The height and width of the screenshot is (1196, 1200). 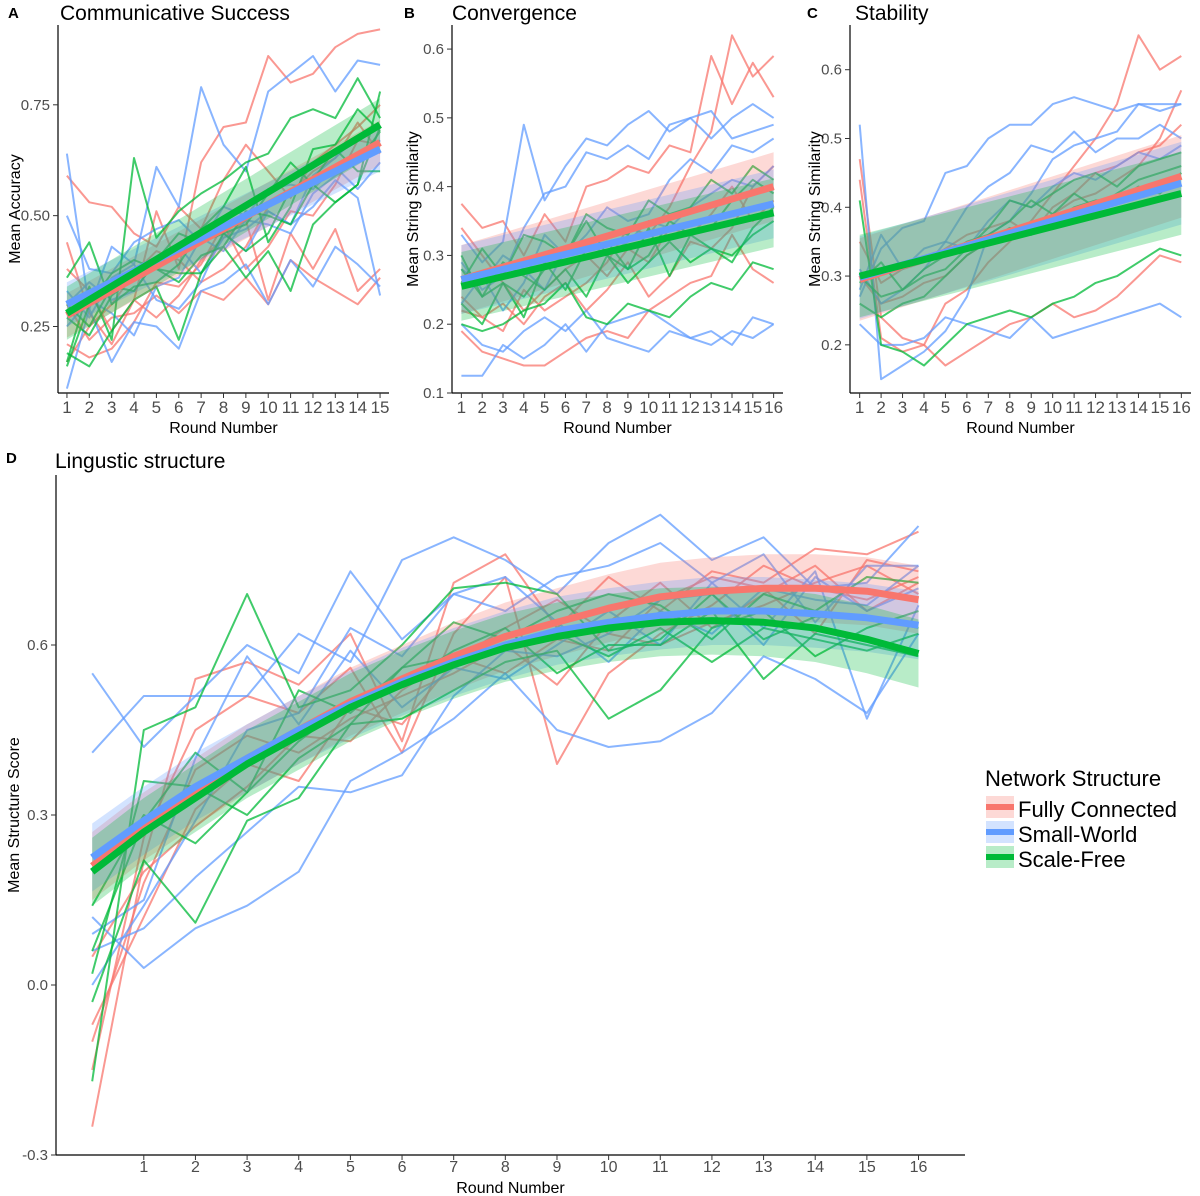 I want to click on panel-d-tag: D, so click(x=11, y=458).